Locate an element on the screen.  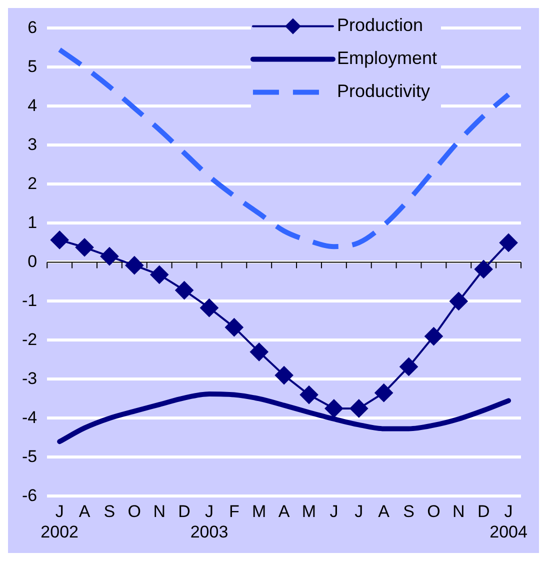
y-tick-label: 6 is located at coordinates (33, 27).